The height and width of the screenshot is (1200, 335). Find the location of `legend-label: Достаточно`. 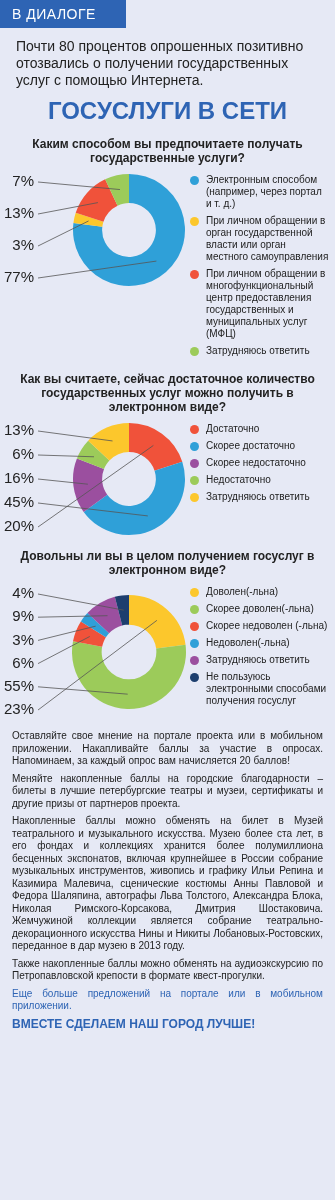

legend-label: Достаточно is located at coordinates (233, 429).